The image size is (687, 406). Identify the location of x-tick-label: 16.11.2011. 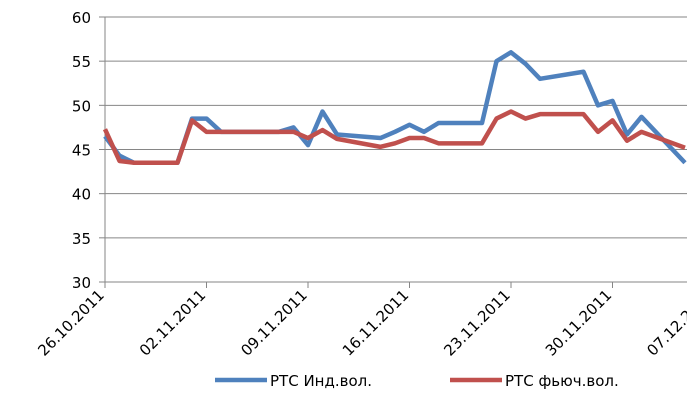
(375, 322).